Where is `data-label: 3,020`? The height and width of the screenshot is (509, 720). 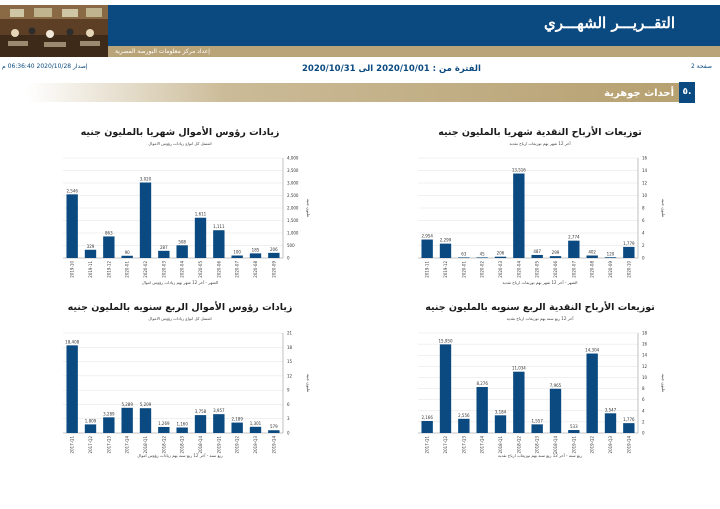 data-label: 3,020 is located at coordinates (146, 179).